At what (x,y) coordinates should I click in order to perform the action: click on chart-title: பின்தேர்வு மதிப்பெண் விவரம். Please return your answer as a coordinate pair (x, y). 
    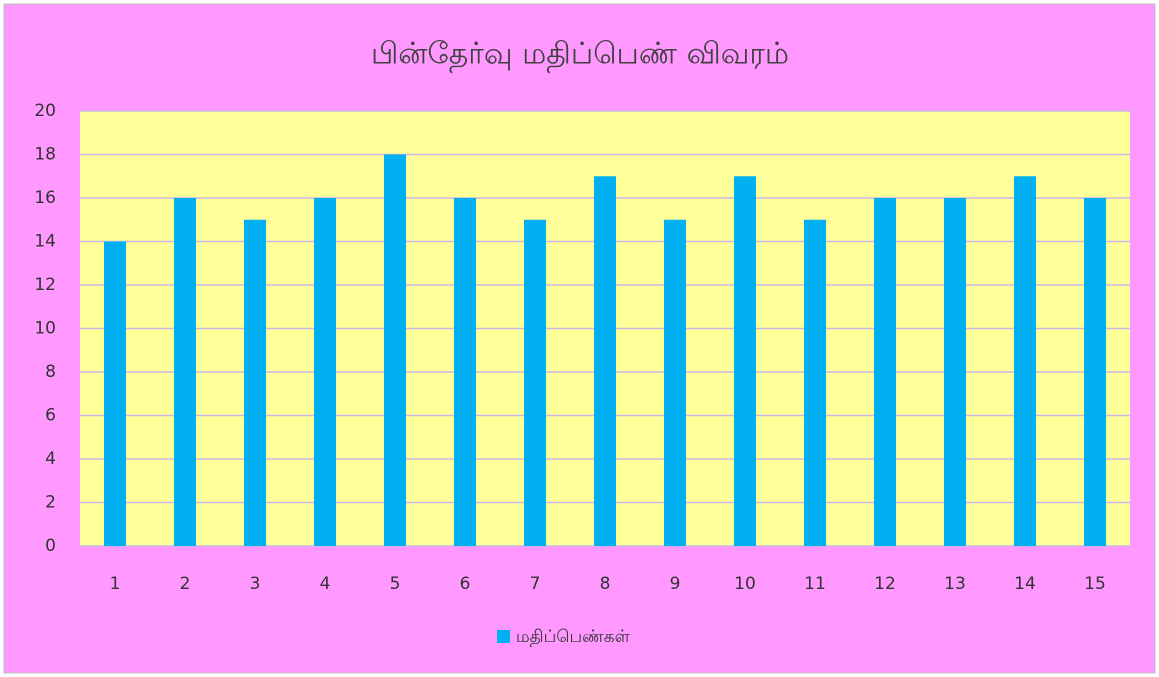
    Looking at the image, I should click on (580, 55).